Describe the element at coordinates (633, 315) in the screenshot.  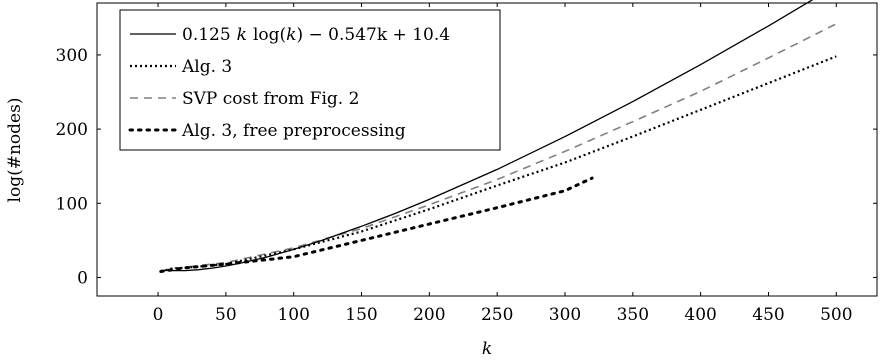
I see `x-tick-label-350: 350` at that location.